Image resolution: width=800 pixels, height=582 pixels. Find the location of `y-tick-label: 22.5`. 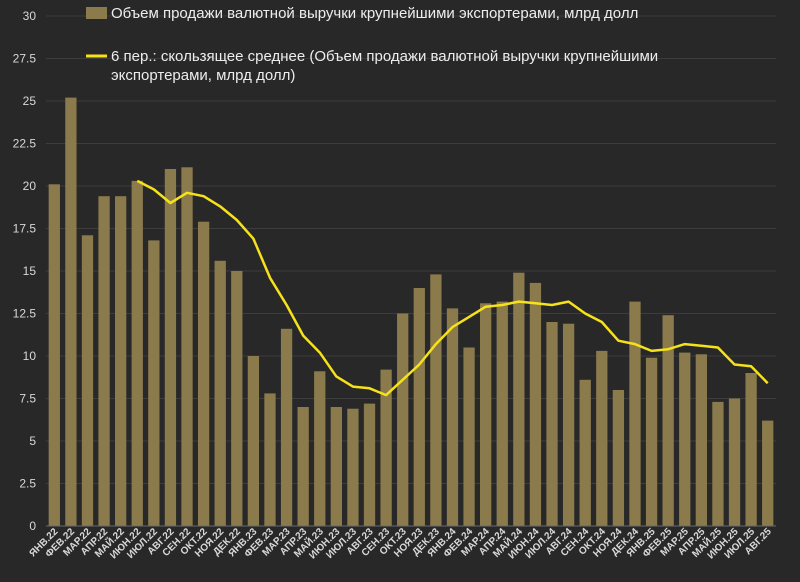

y-tick-label: 22.5 is located at coordinates (25, 144).